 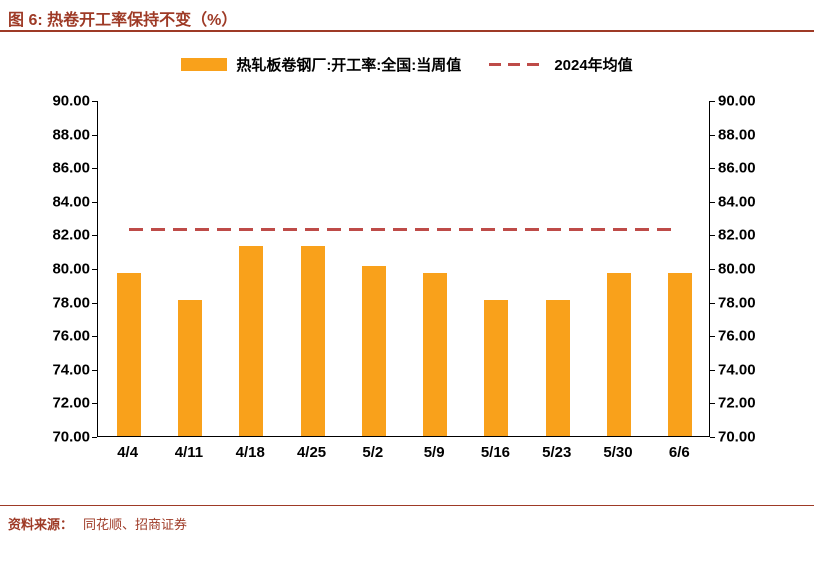 I want to click on x-axis-label: 6/6, so click(x=679, y=452).